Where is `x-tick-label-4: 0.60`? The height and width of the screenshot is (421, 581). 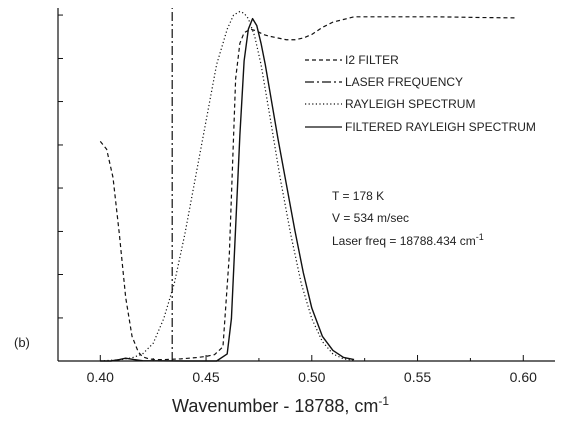
x-tick-label-4: 0.60 is located at coordinates (523, 377).